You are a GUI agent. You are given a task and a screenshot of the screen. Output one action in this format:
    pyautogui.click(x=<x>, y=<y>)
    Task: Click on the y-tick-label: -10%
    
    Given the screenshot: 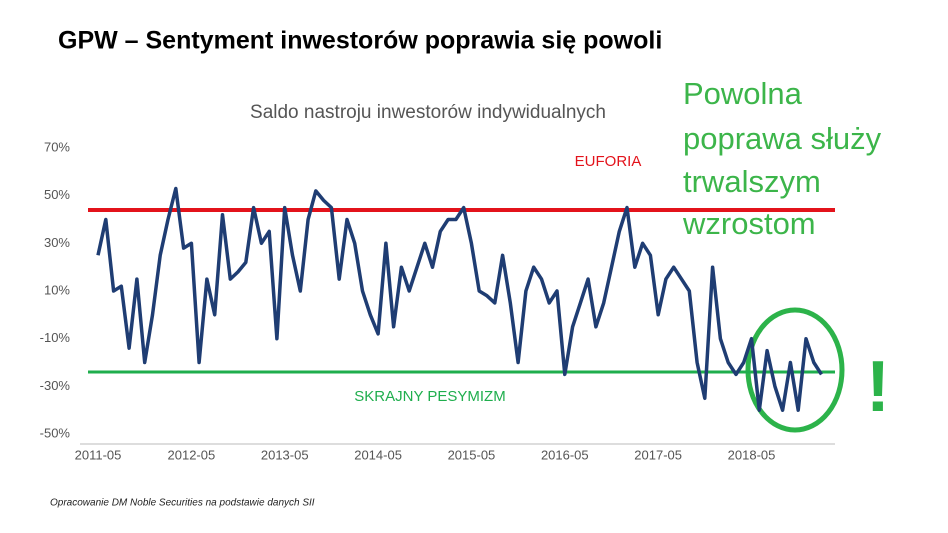 What is the action you would take?
    pyautogui.click(x=55, y=337)
    